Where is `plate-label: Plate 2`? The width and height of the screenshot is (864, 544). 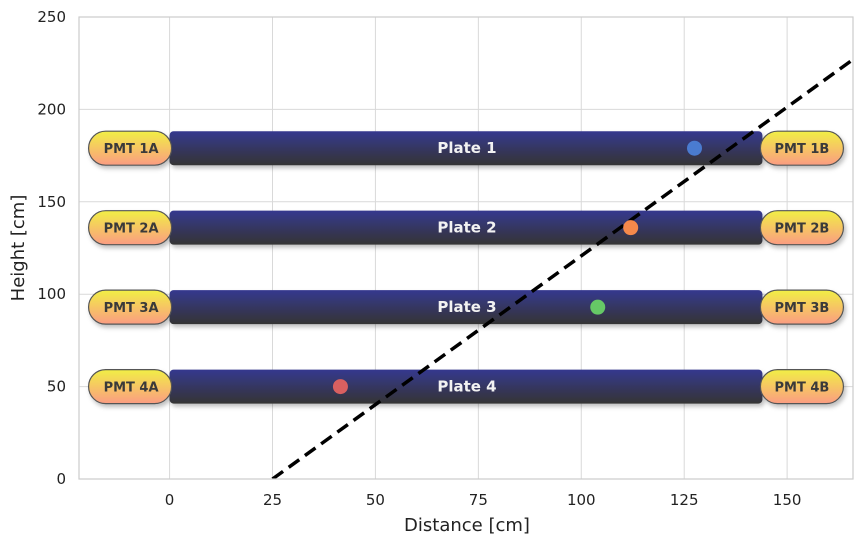
plate-label: Plate 2 is located at coordinates (466, 228).